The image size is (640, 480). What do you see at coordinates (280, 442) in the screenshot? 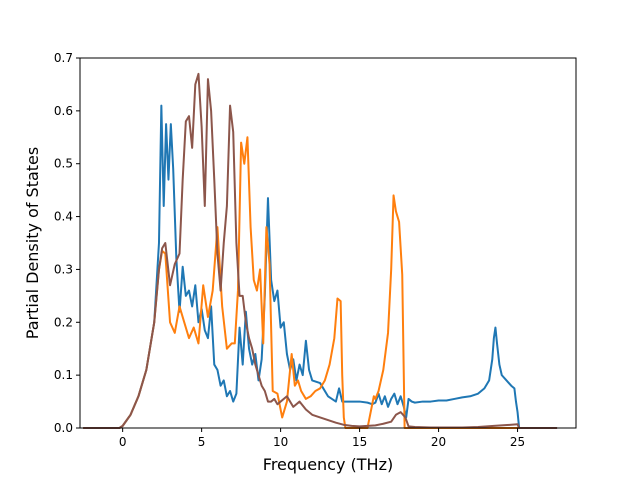
I see `x-tick-label: 10` at bounding box center [280, 442].